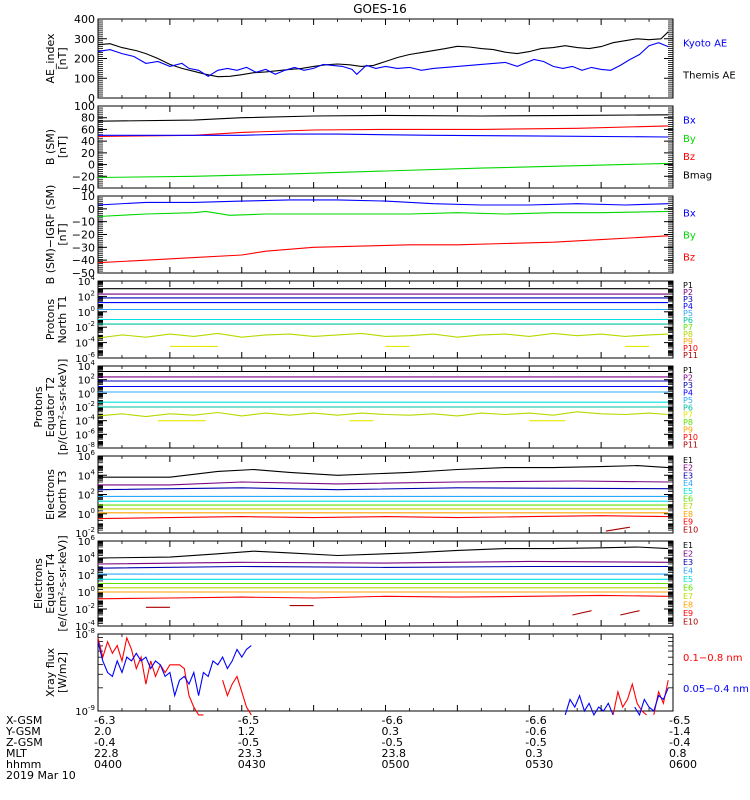 The image size is (750, 800). What do you see at coordinates (84, 19) in the screenshot?
I see `y-tick-label: 400` at bounding box center [84, 19].